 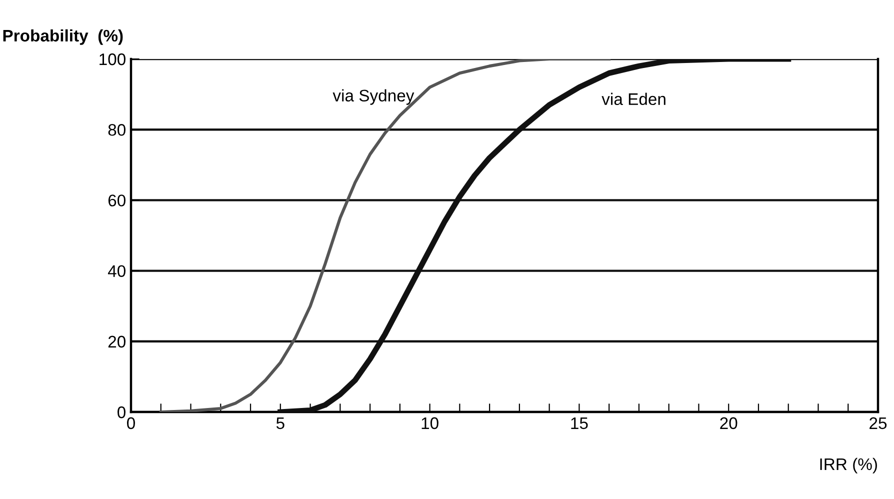 What do you see at coordinates (878, 423) in the screenshot?
I see `x-tick-label: 25` at bounding box center [878, 423].